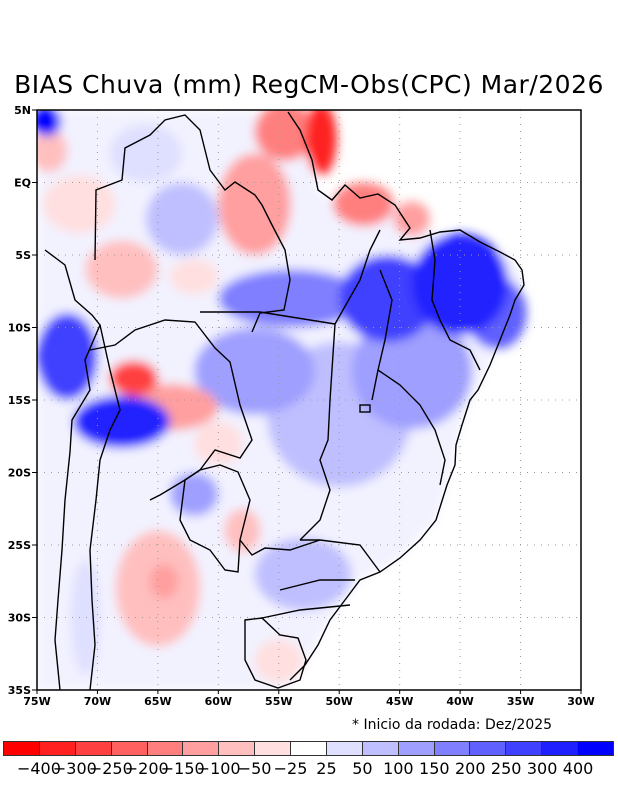  Describe the element at coordinates (19, 400) in the screenshot. I see `lat-tick-label: 15S` at that location.